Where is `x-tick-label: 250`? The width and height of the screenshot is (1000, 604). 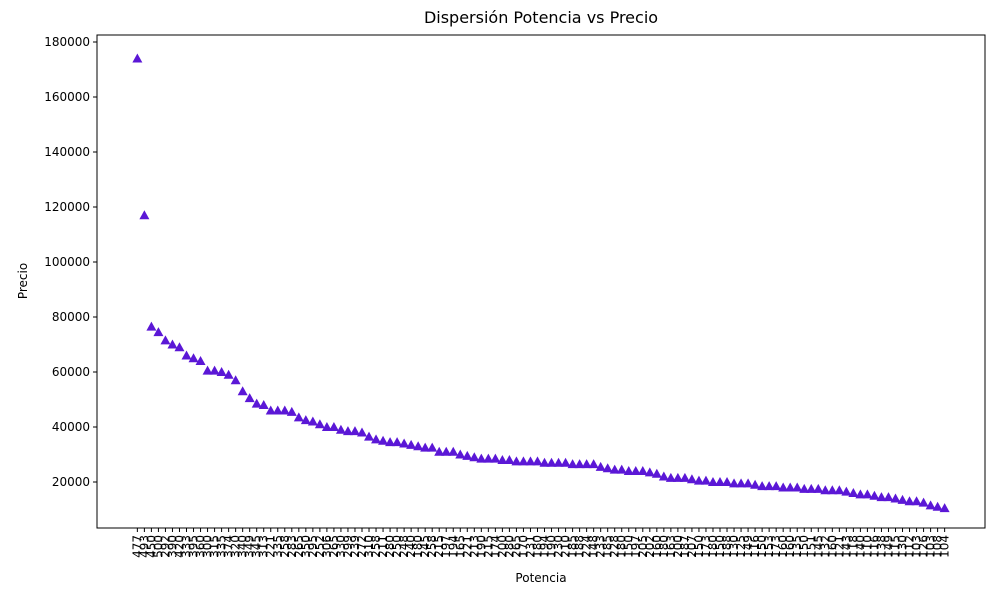
x-tick-label: 250 is located at coordinates (397, 546).